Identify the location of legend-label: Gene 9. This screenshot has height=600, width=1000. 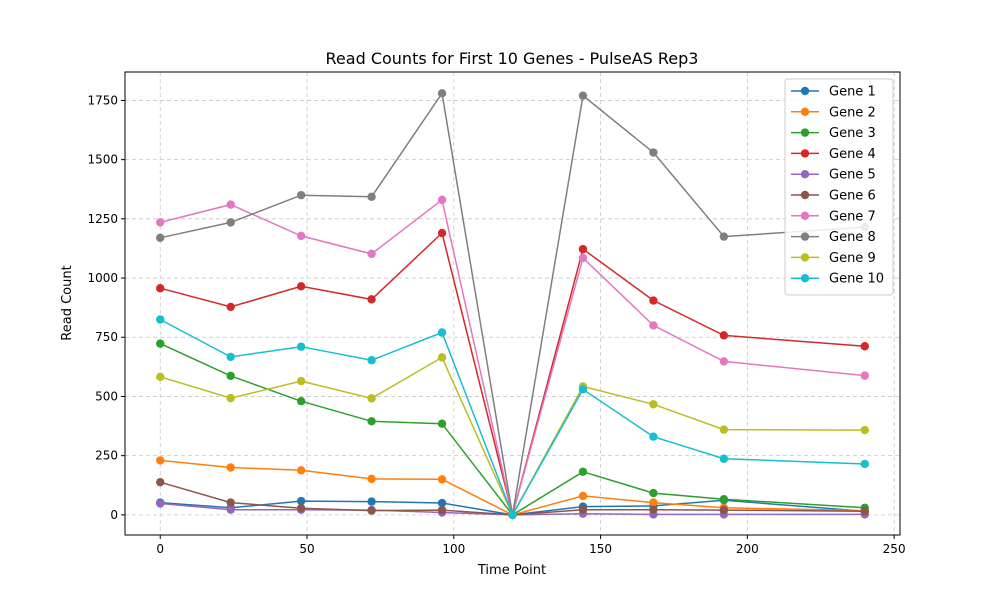
(852, 258).